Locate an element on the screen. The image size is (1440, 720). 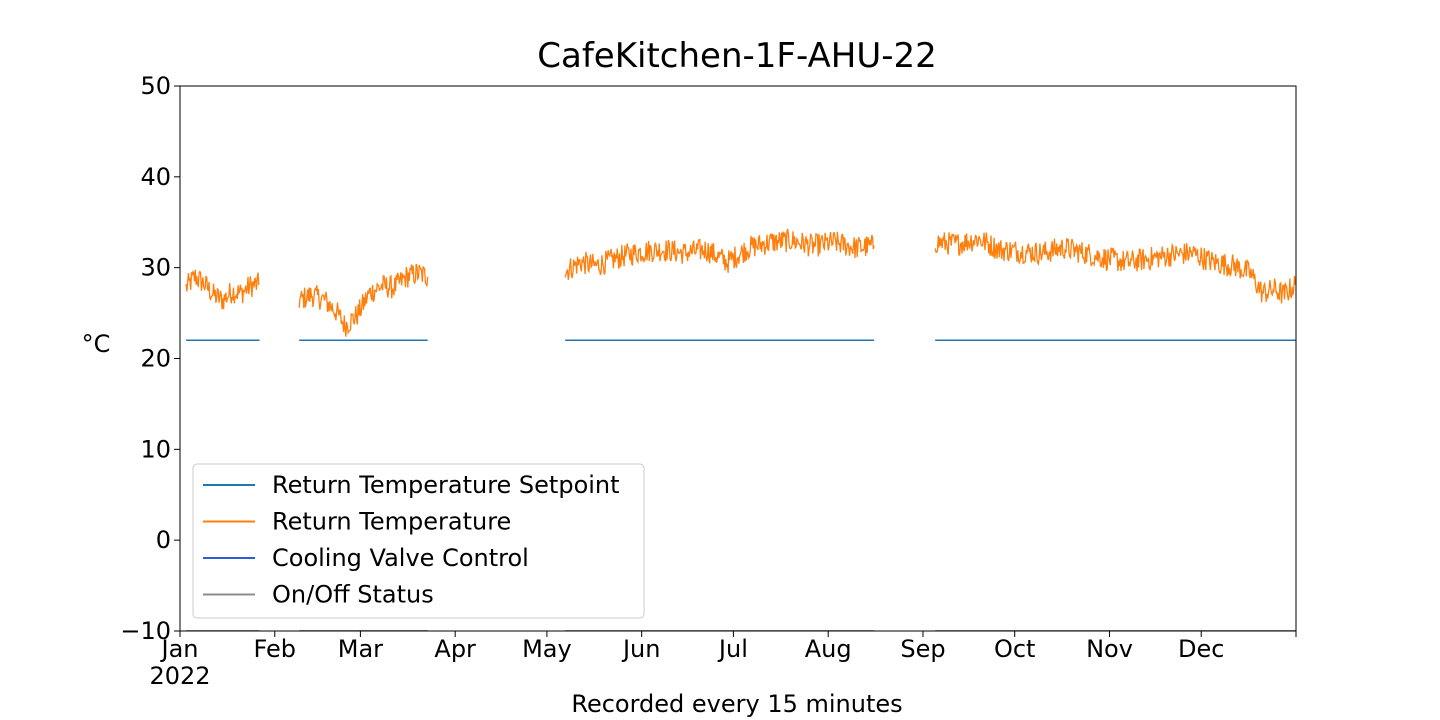
x-tick-label: Nov is located at coordinates (1109, 649).